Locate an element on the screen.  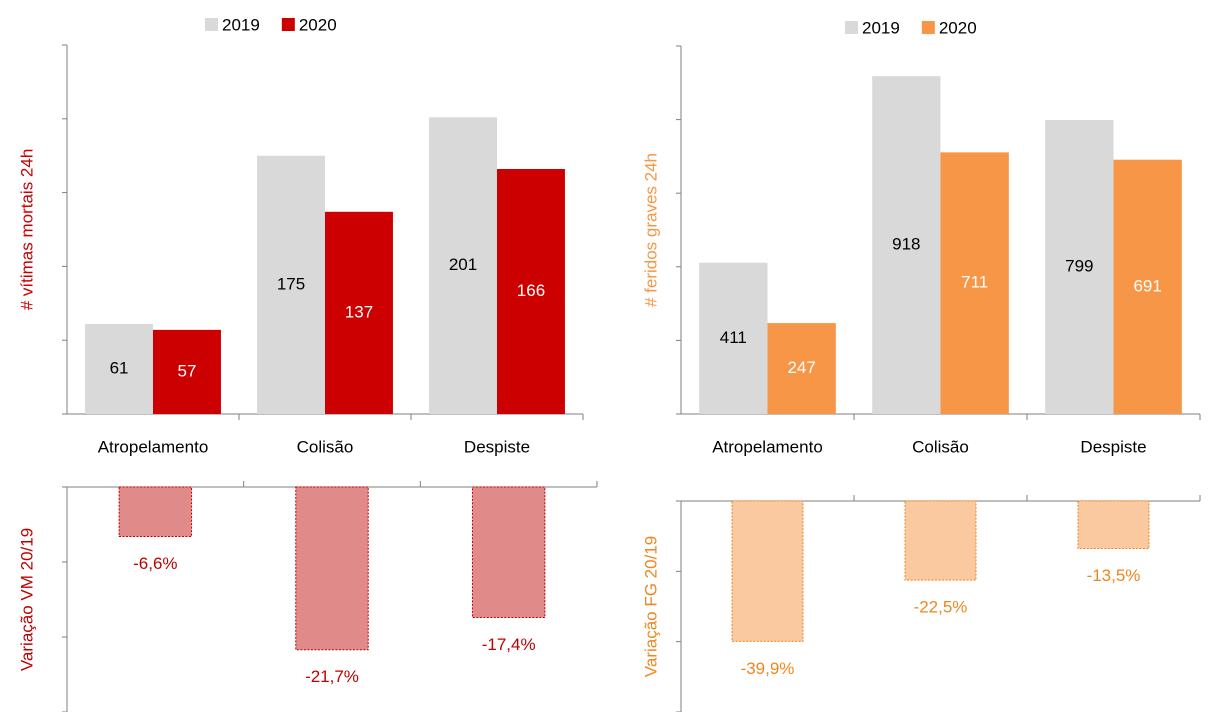
data-label: 711 is located at coordinates (974, 282).